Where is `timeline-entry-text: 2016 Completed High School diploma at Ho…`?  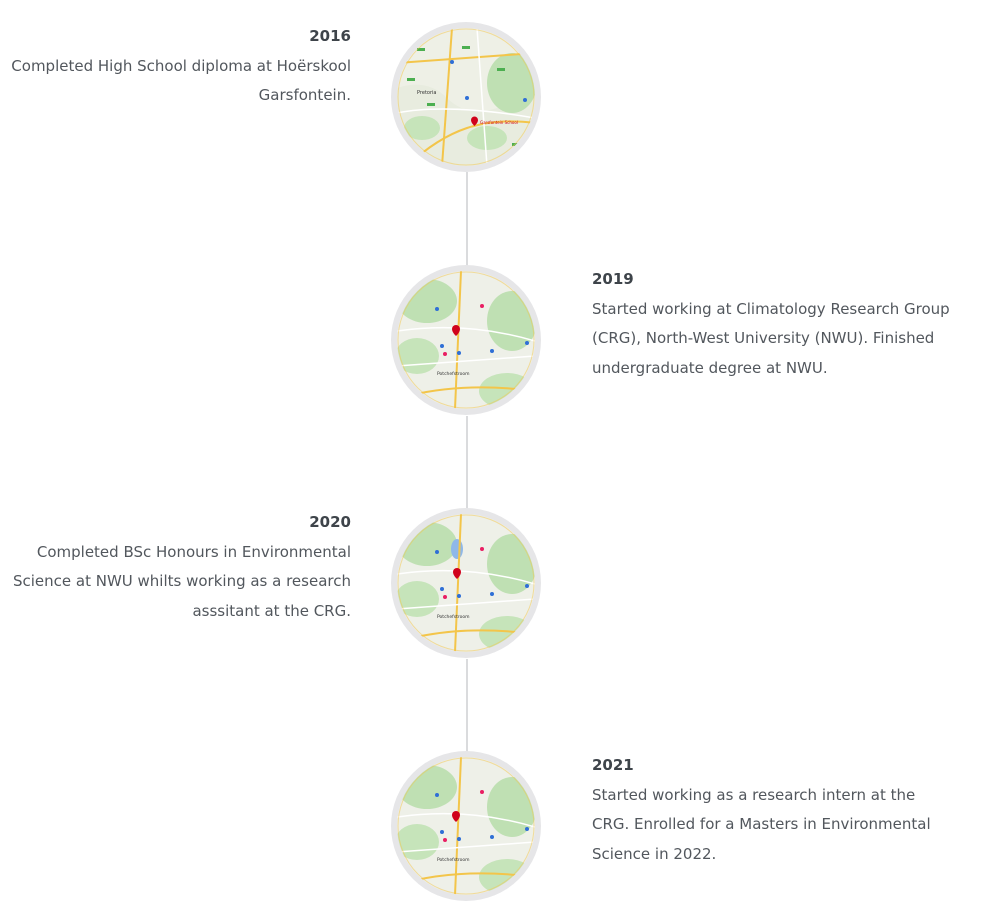
timeline-entry-text: 2016 Completed High School diploma at Ho… is located at coordinates (176, 66).